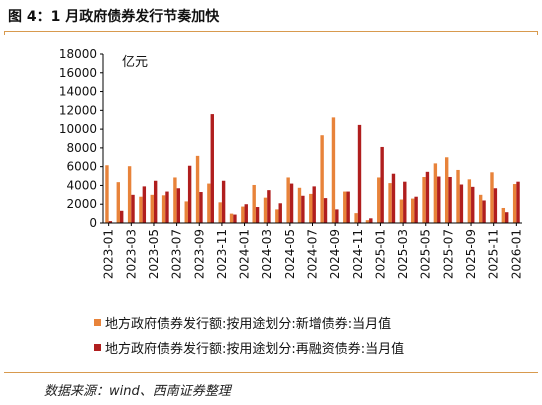  I want to click on y-tick-label: 8000, so click(81, 148).